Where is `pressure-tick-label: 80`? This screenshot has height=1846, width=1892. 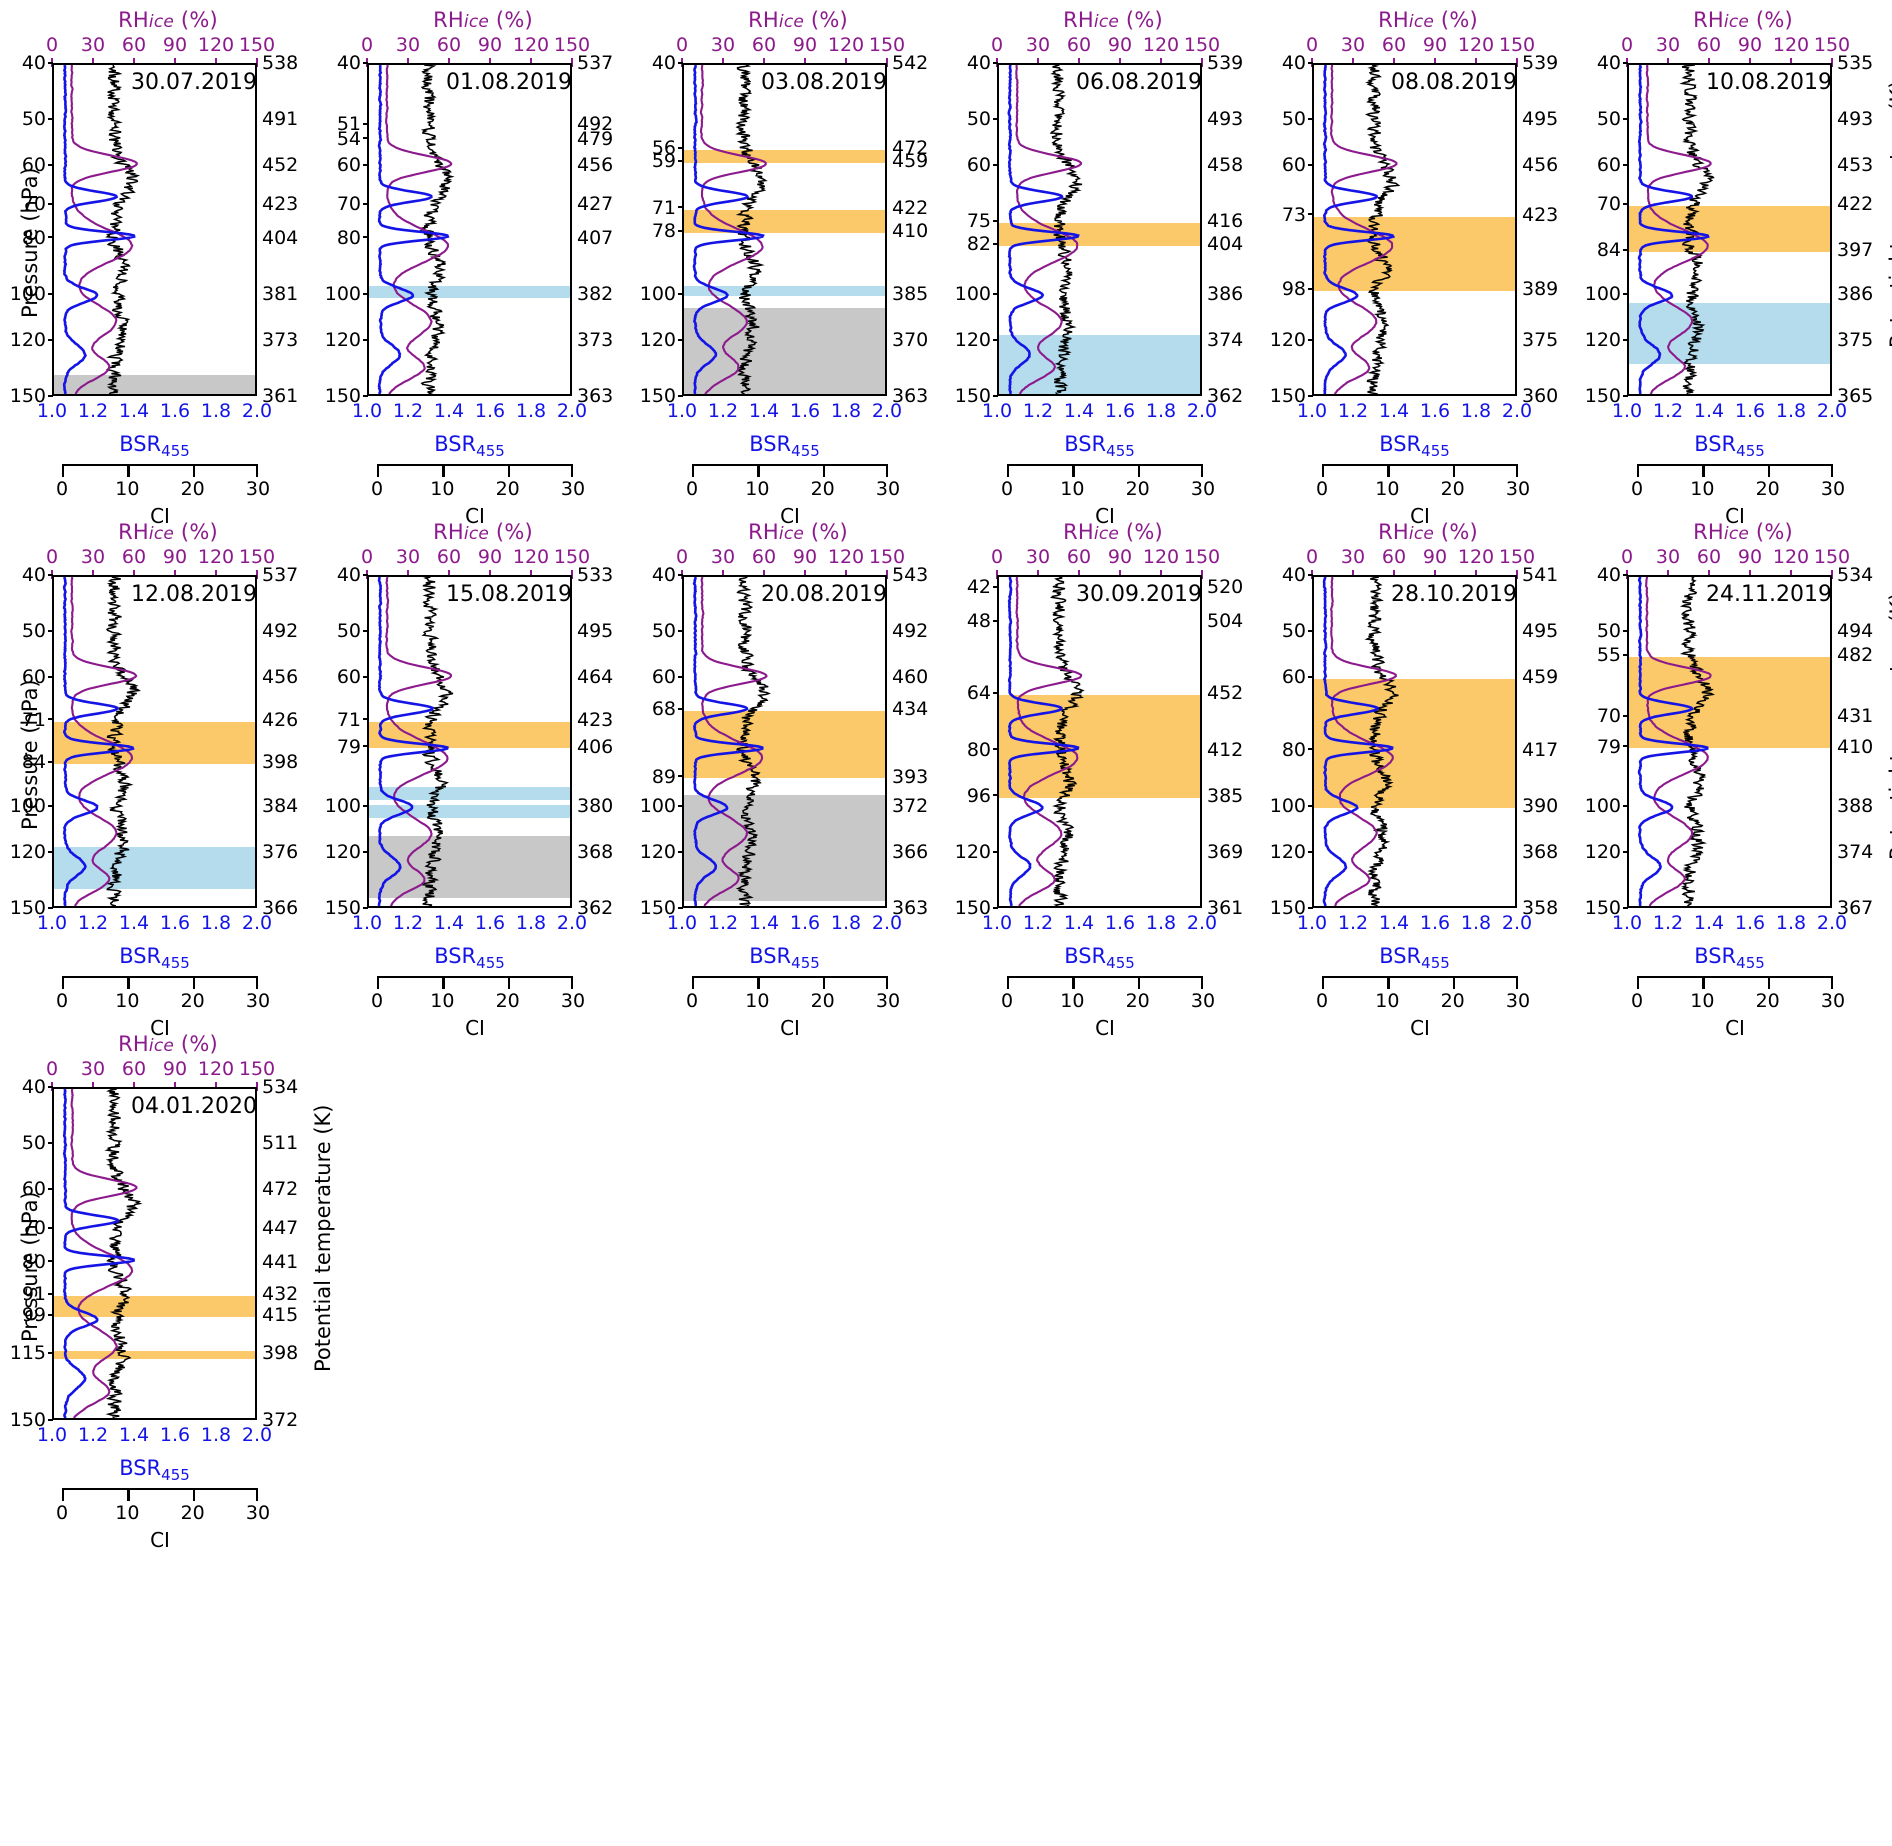 pressure-tick-label: 80 is located at coordinates (33, 237).